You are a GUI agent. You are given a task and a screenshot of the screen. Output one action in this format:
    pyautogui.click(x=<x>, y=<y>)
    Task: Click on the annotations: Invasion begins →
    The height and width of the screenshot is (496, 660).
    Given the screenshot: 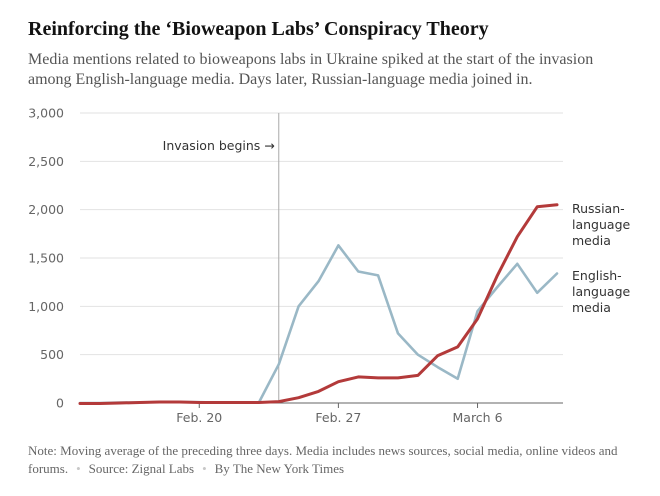 What is the action you would take?
    pyautogui.click(x=221, y=258)
    